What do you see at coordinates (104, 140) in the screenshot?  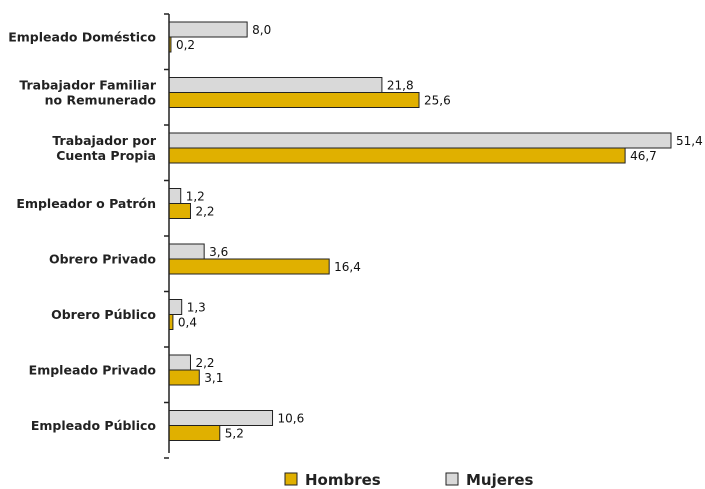 I see `category-label-2-0: Trabajador por` at bounding box center [104, 140].